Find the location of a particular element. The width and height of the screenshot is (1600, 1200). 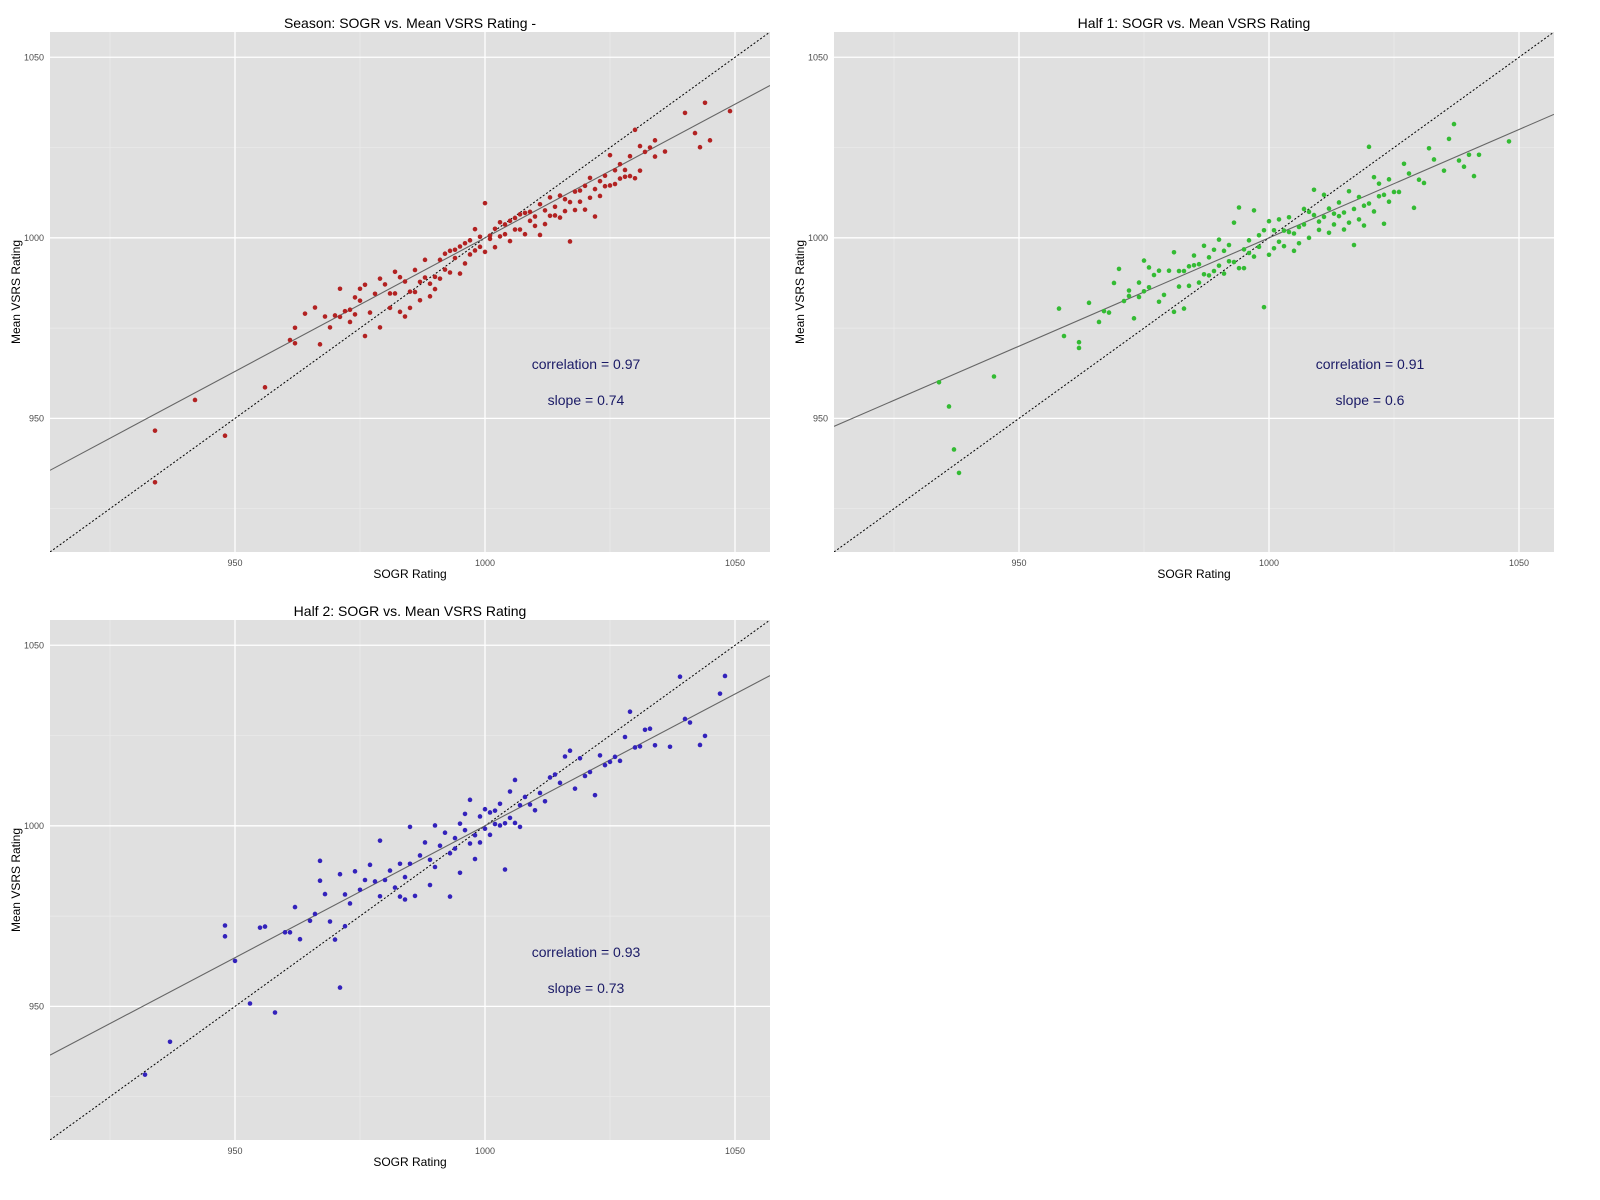

y-tick-label: 950 is located at coordinates (36, 418).